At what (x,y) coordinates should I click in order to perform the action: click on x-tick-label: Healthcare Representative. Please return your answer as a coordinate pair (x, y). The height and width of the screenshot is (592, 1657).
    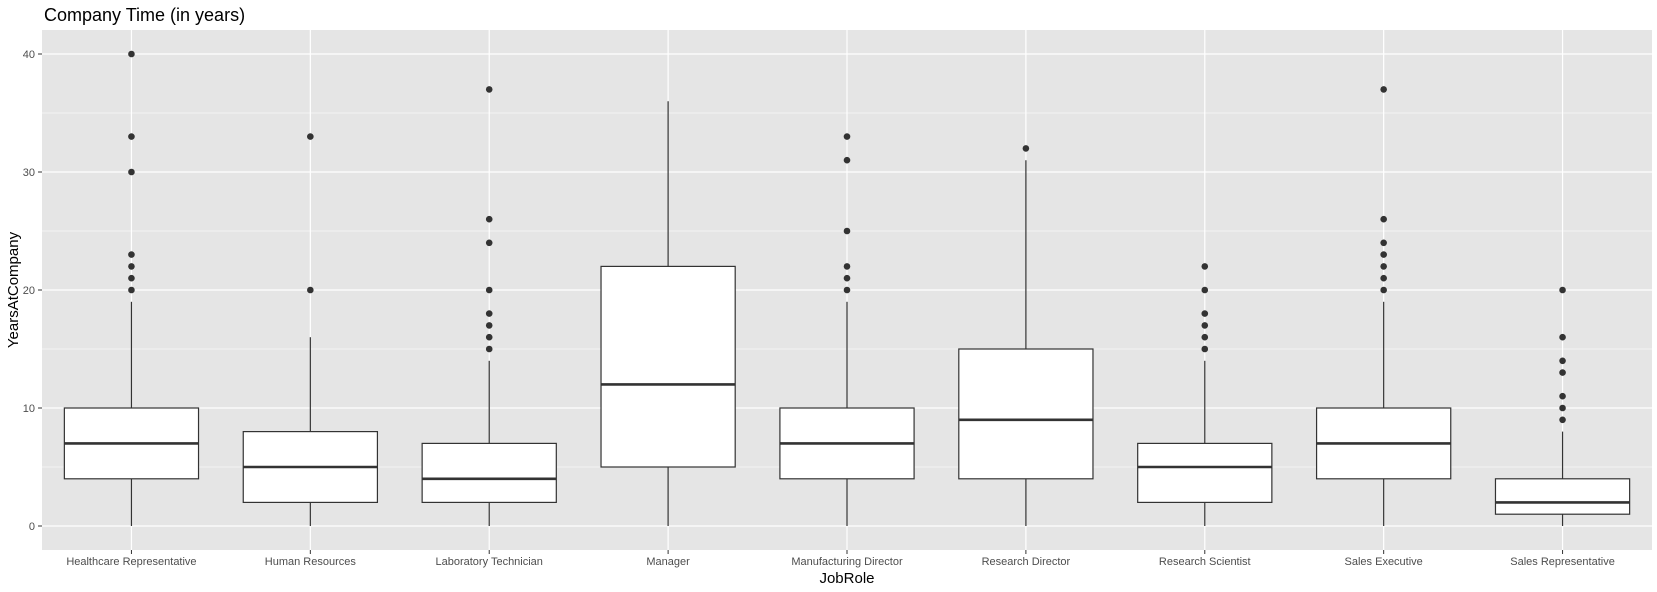
    Looking at the image, I should click on (131, 562).